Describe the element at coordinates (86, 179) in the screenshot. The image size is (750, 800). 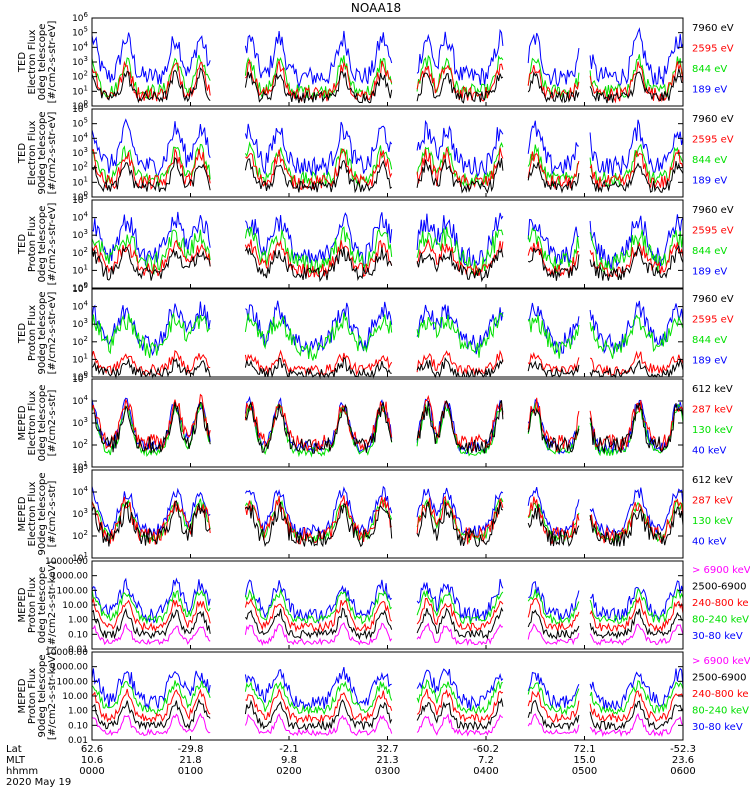
I see `y-tick-exp-2-1: 1` at that location.